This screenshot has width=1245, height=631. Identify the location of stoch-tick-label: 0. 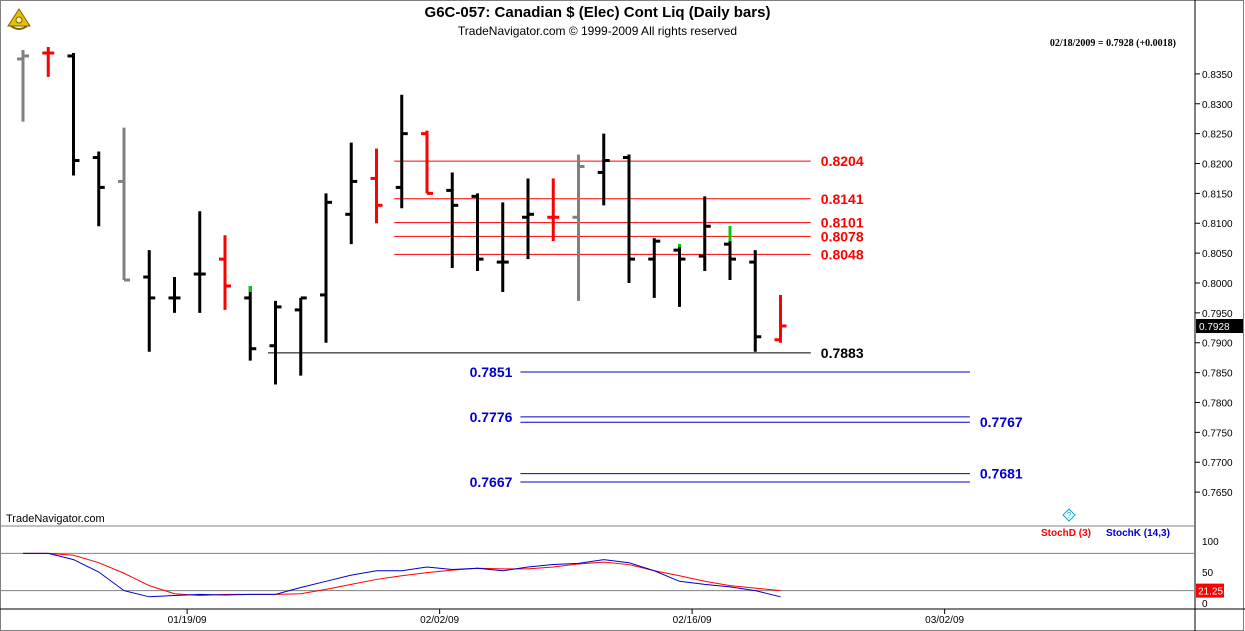
(1205, 604).